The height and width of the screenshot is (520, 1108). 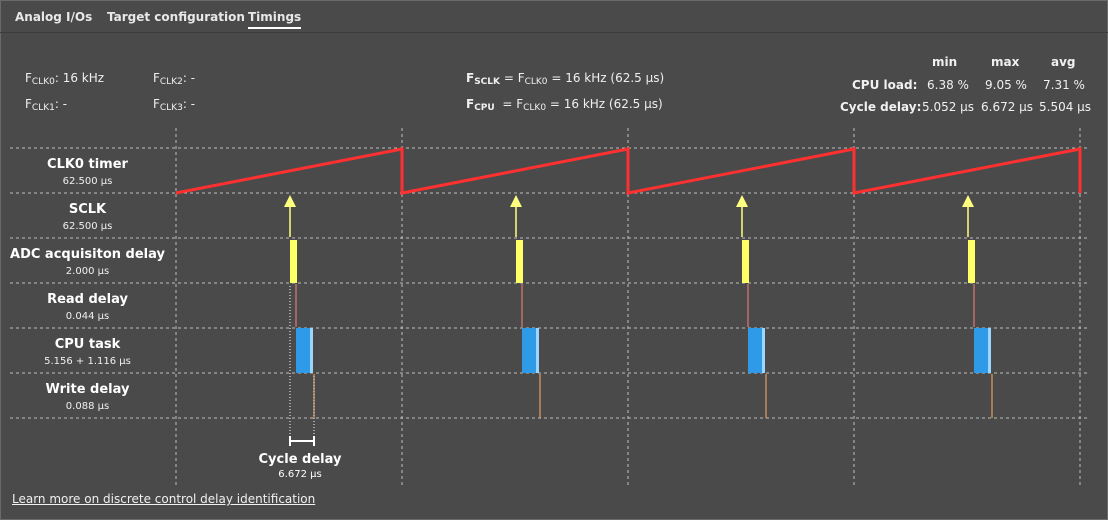 What do you see at coordinates (1063, 62) in the screenshot?
I see `stats-header-avg: avg` at bounding box center [1063, 62].